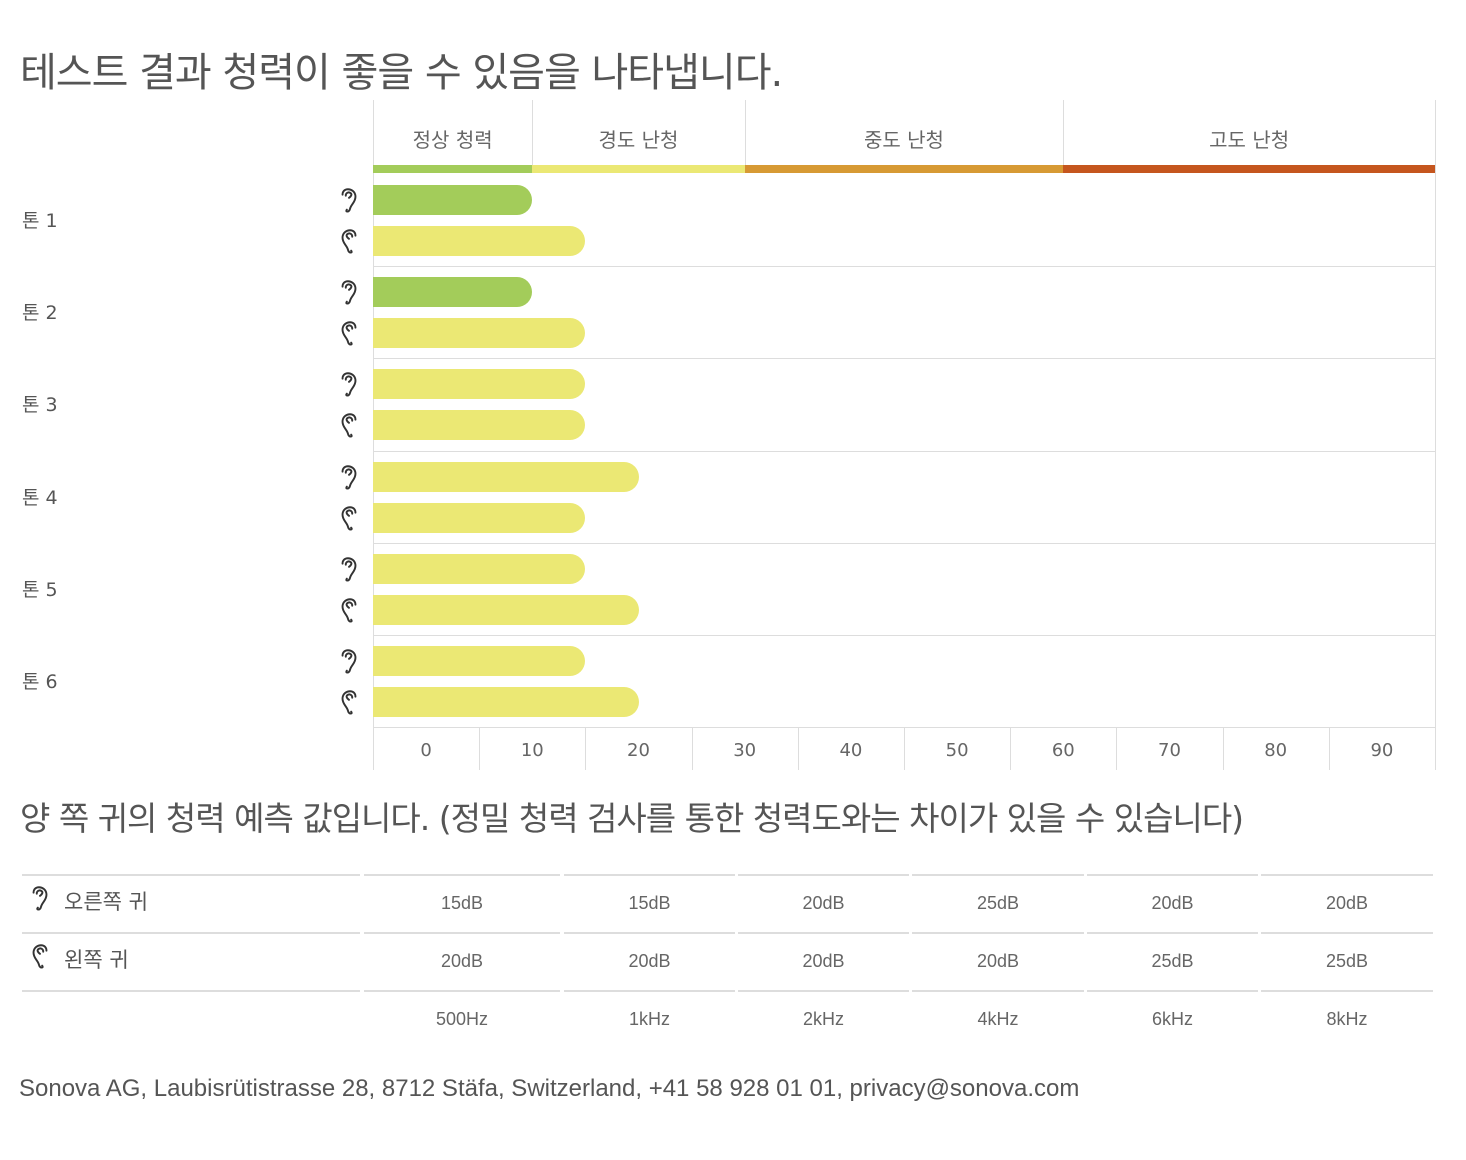 This screenshot has height=1160, width=1466. Describe the element at coordinates (452, 140) in the screenshot. I see `band-label: 정상 청력` at that location.